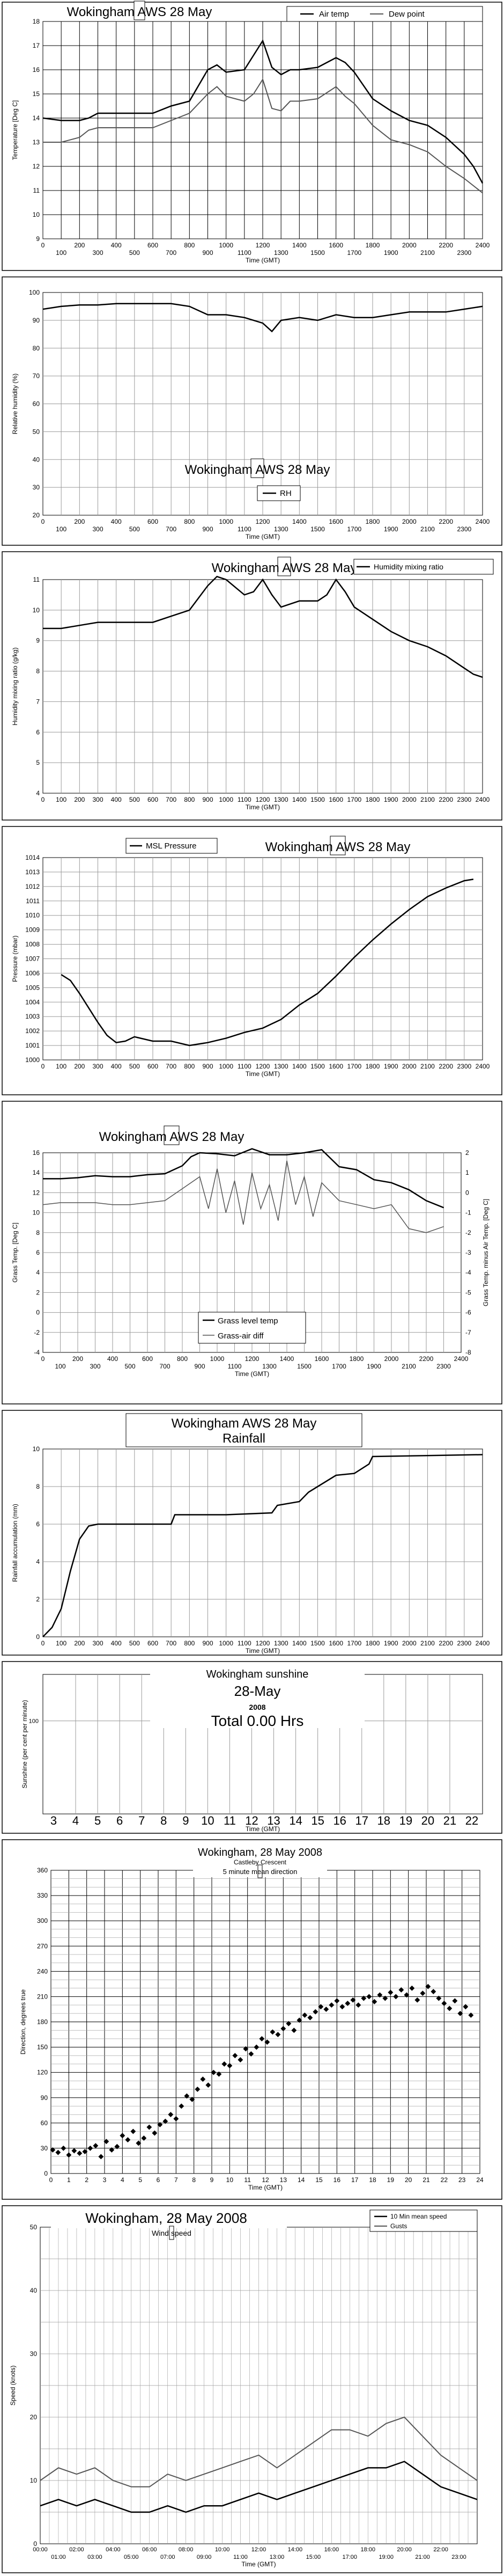 This screenshot has width=504, height=2576. I want to click on y-tick-label: 50, so click(34, 2227).